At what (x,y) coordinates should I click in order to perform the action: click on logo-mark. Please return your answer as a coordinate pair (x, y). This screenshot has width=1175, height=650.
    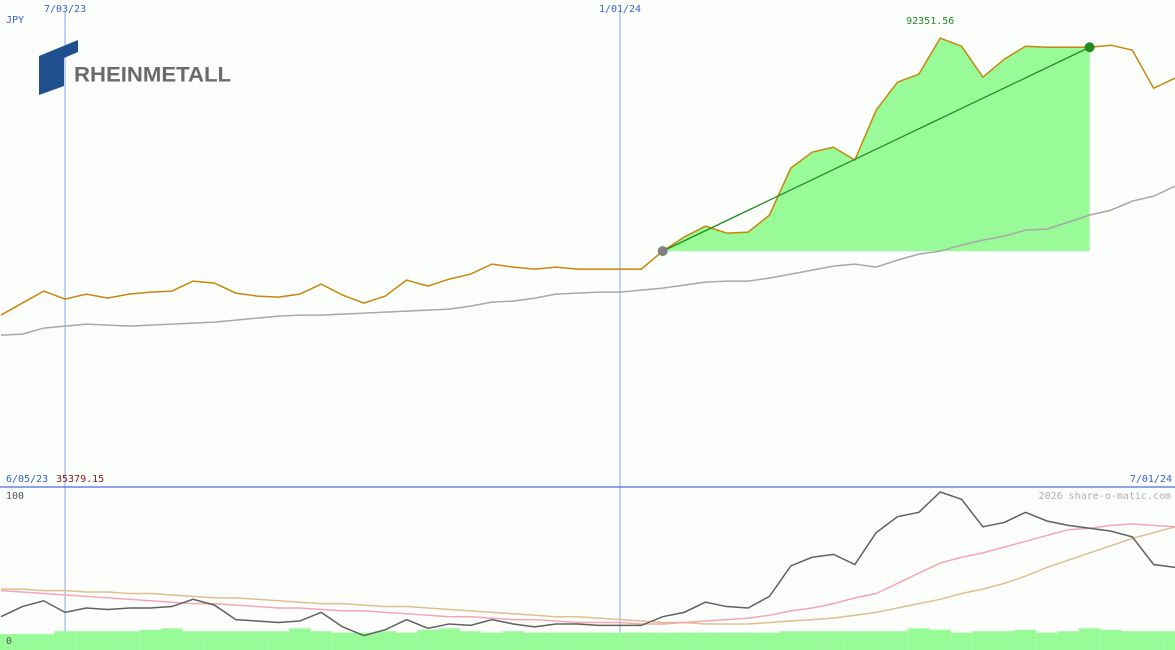
    Looking at the image, I should click on (58, 67).